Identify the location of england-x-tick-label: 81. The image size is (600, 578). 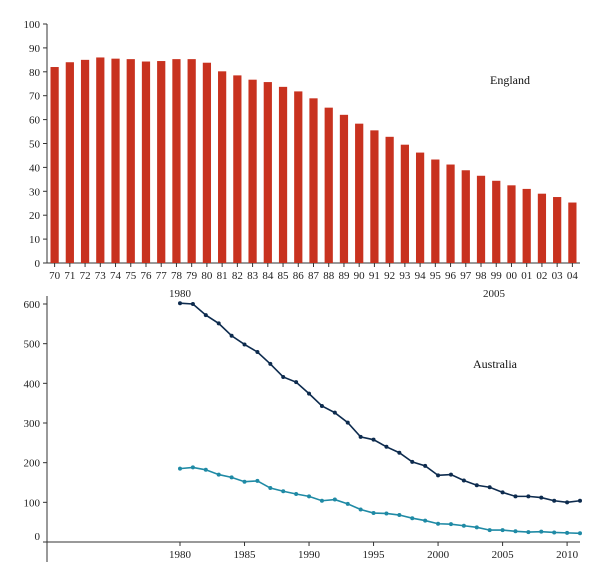
(222, 276).